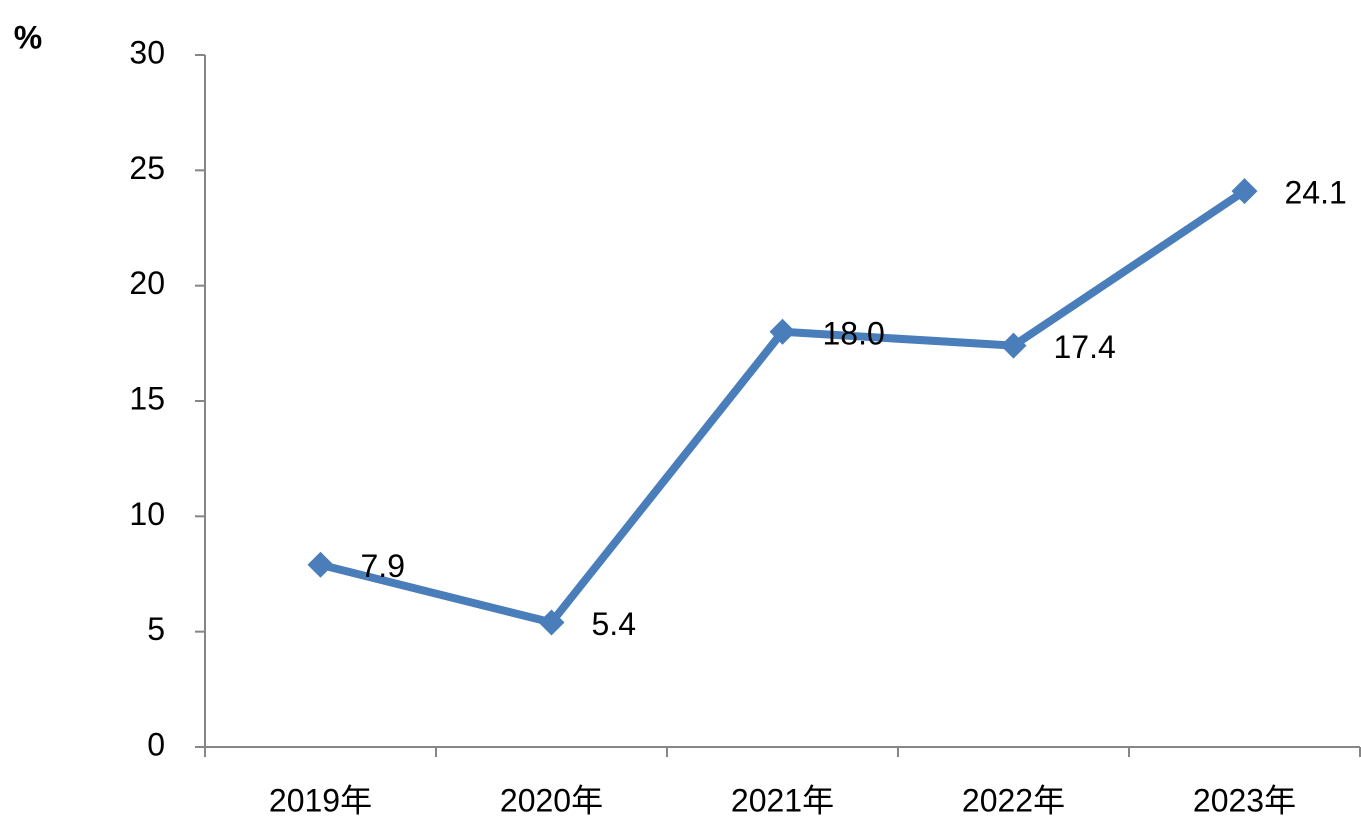  Describe the element at coordinates (147, 283) in the screenshot. I see `y-tick-label: 20` at that location.